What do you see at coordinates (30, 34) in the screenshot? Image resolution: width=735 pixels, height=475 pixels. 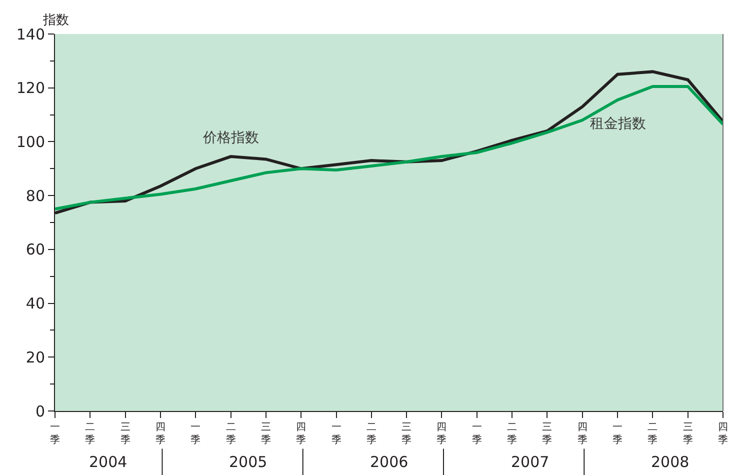 I see `y-tick-label: 140` at bounding box center [30, 34].